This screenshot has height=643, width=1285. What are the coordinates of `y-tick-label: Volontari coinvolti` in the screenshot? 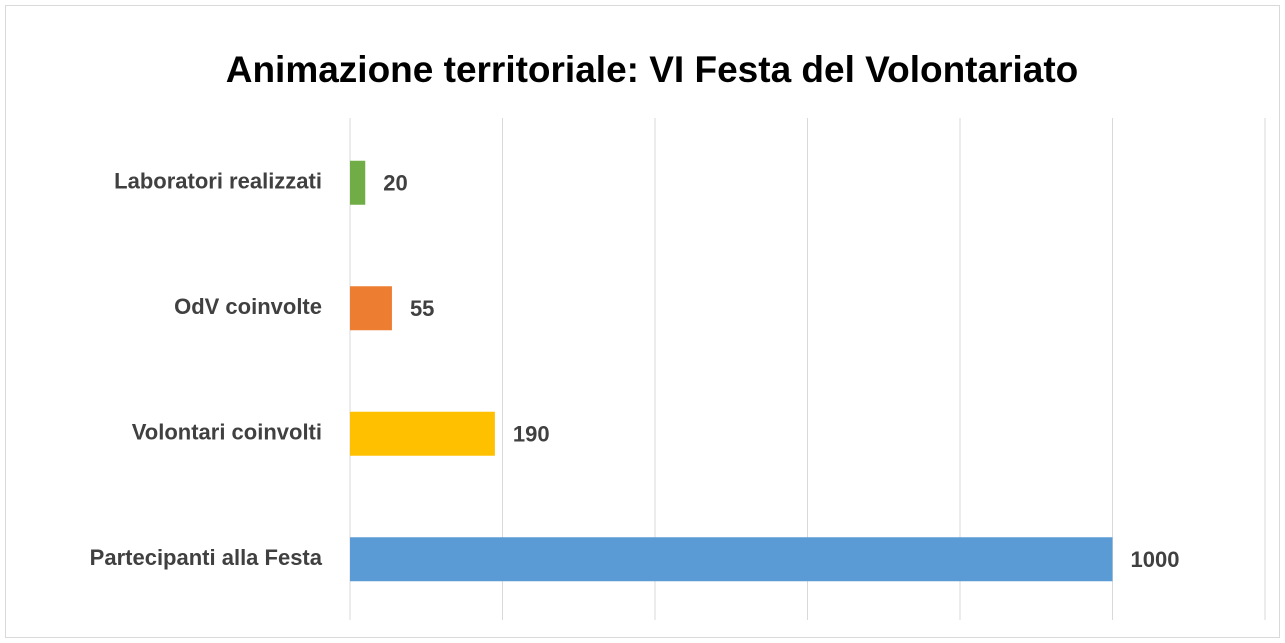 It's located at (227, 432).